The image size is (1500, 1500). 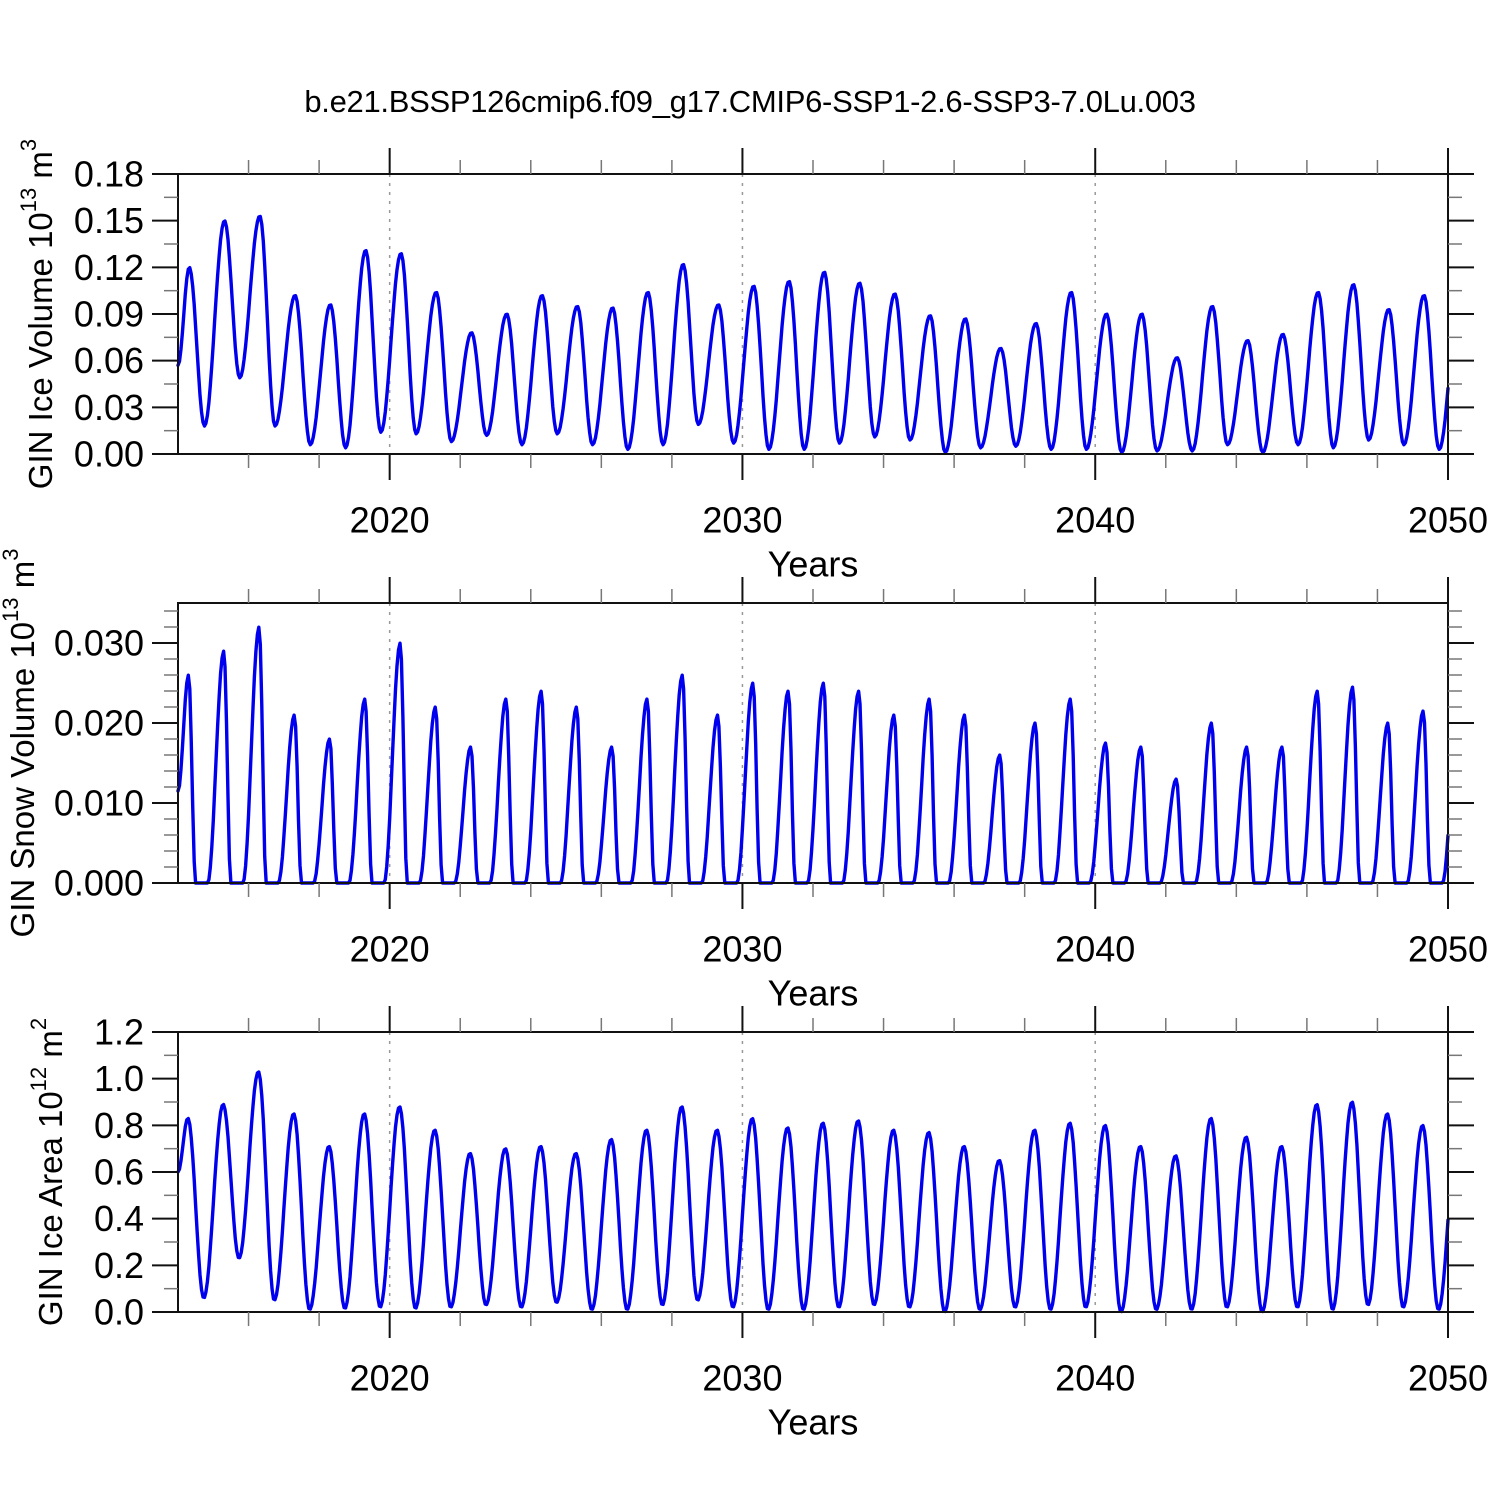 I want to click on y-tick-label: 0.020, so click(x=99, y=723).